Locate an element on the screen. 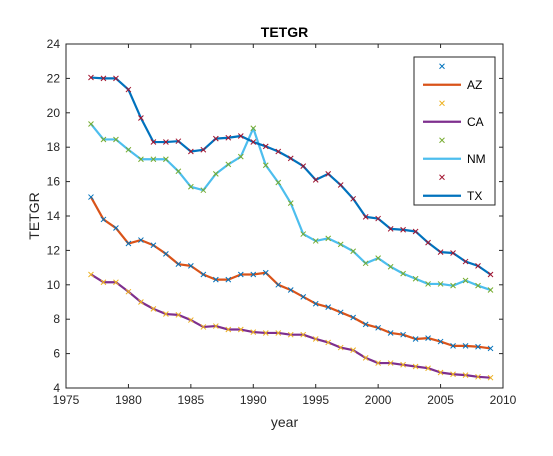 Image resolution: width=553 pixels, height=456 pixels. x-tick-label: 1980 is located at coordinates (128, 400).